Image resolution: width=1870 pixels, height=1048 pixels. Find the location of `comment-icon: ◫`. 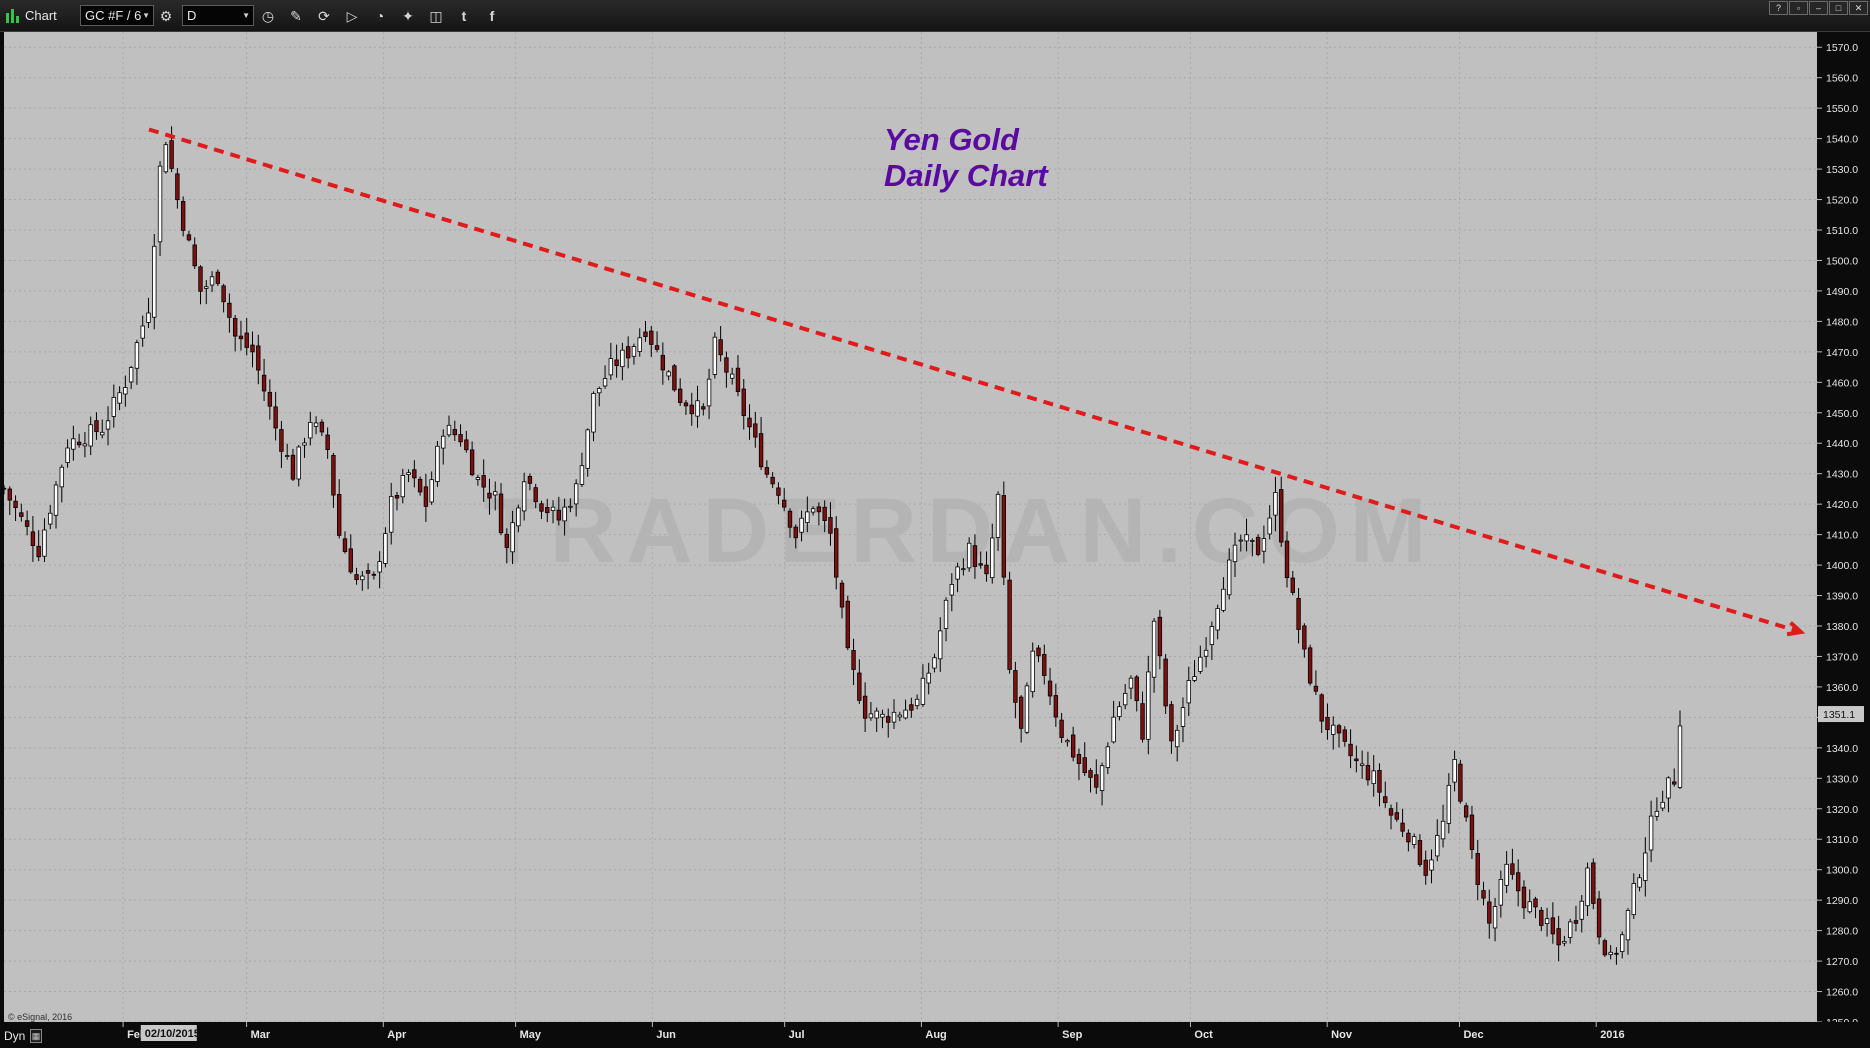

comment-icon: ◫ is located at coordinates (436, 16).